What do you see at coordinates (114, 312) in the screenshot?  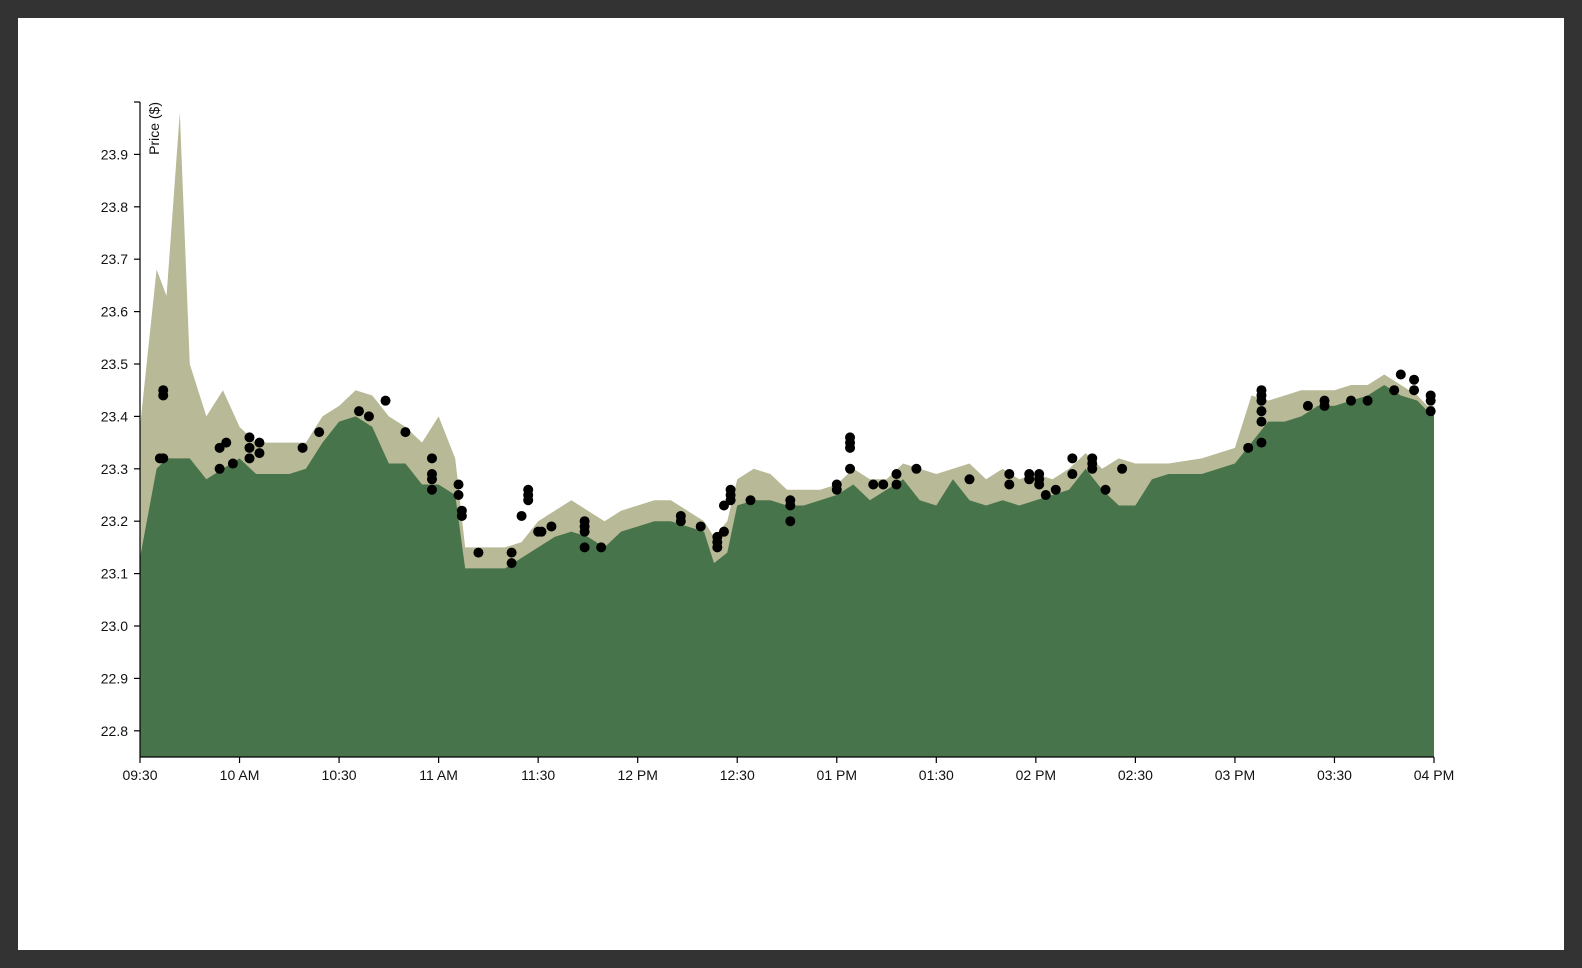 I see `y-tick-label: 23.6` at bounding box center [114, 312].